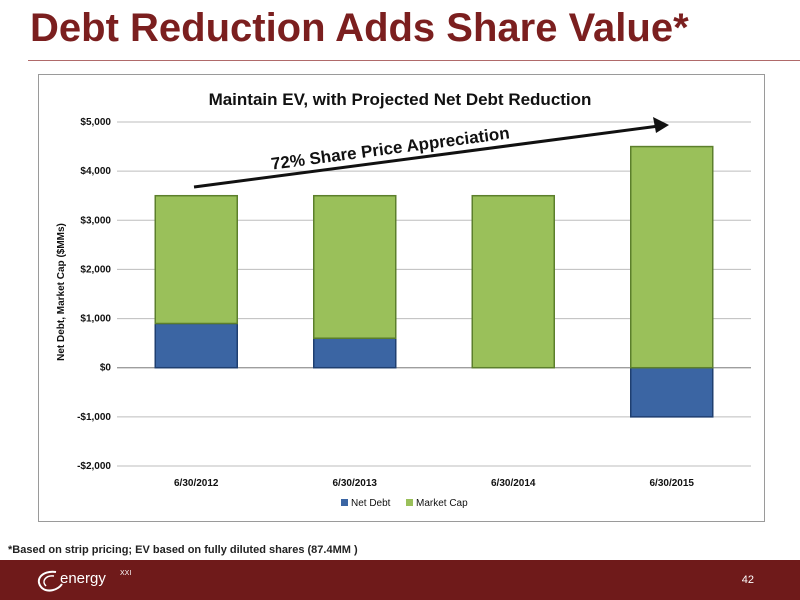 The width and height of the screenshot is (800, 600). I want to click on y-tick-label: $3,000, so click(95, 220).